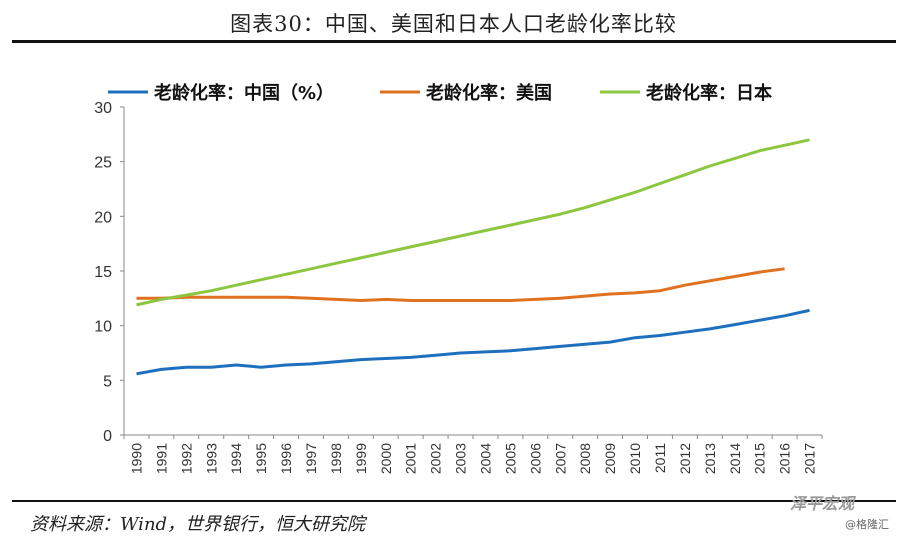  Describe the element at coordinates (336, 458) in the screenshot. I see `x-tick-label: 1998` at that location.